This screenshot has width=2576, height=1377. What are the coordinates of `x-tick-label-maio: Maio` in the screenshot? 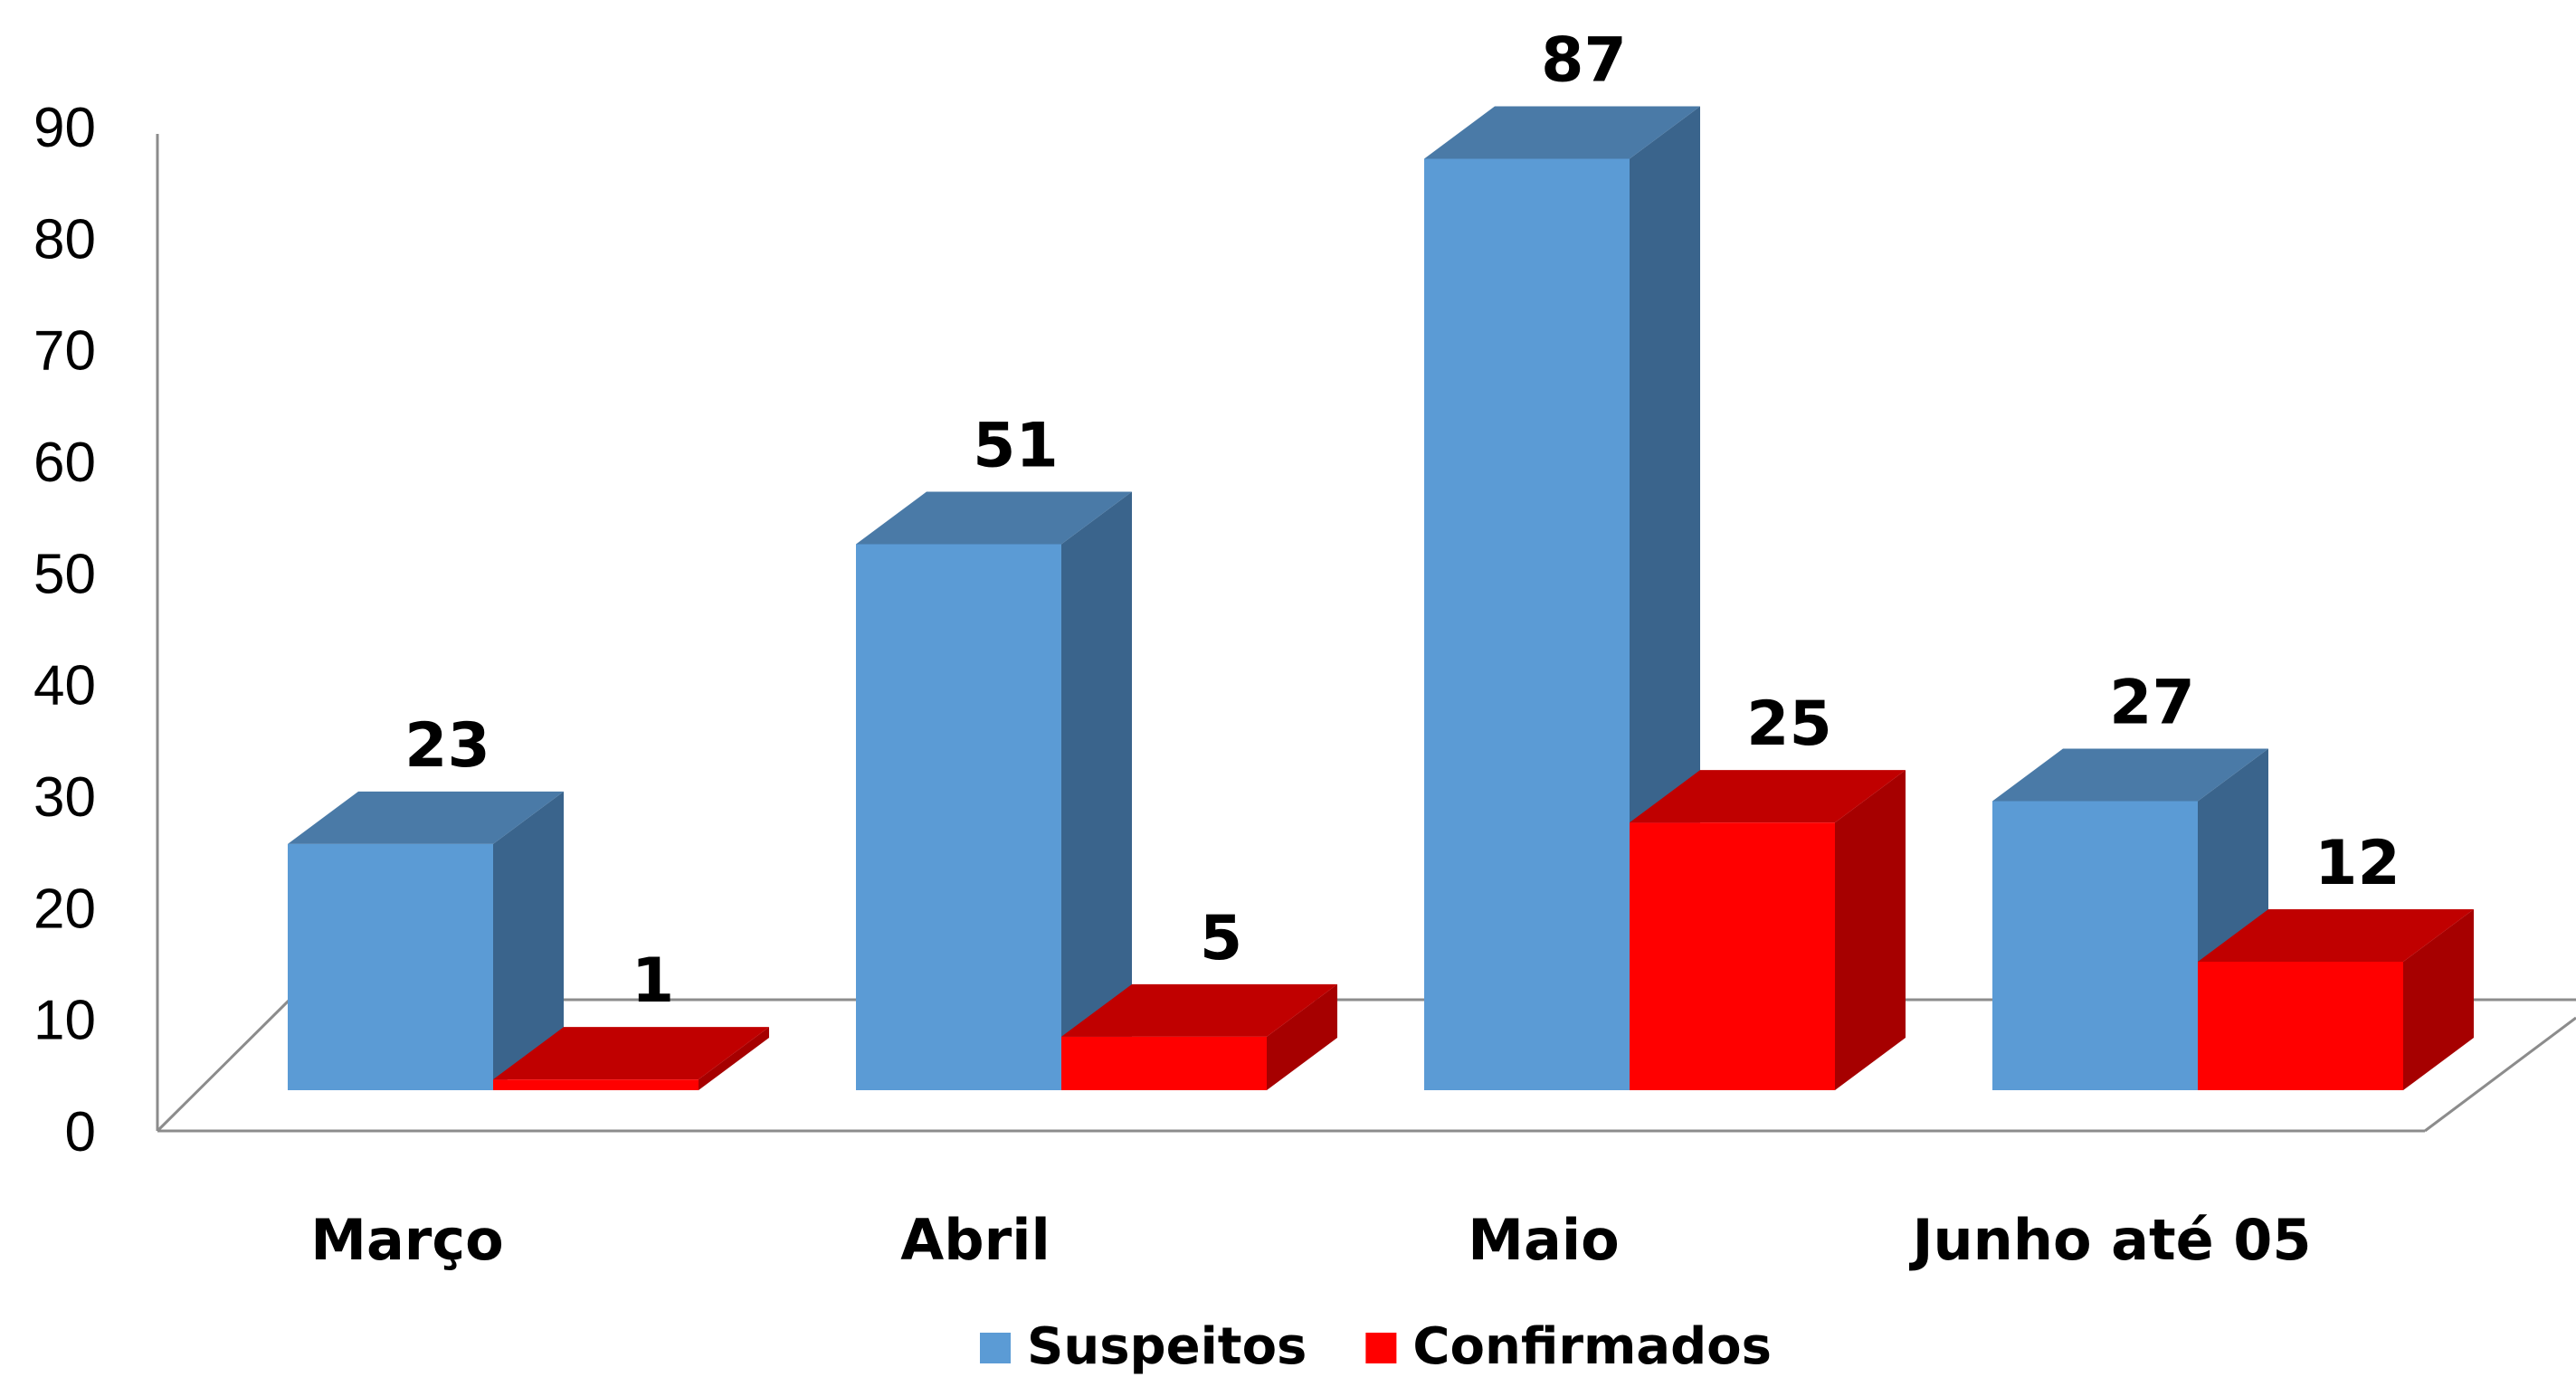 It's located at (1543, 1240).